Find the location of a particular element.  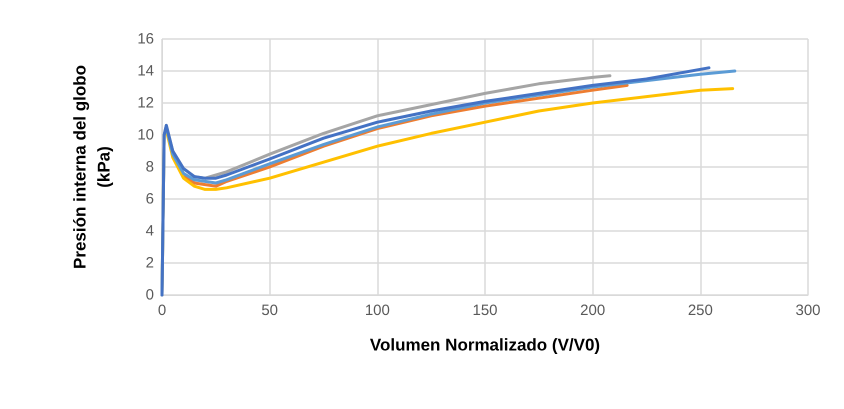

x-tick-label: 250 is located at coordinates (700, 310).